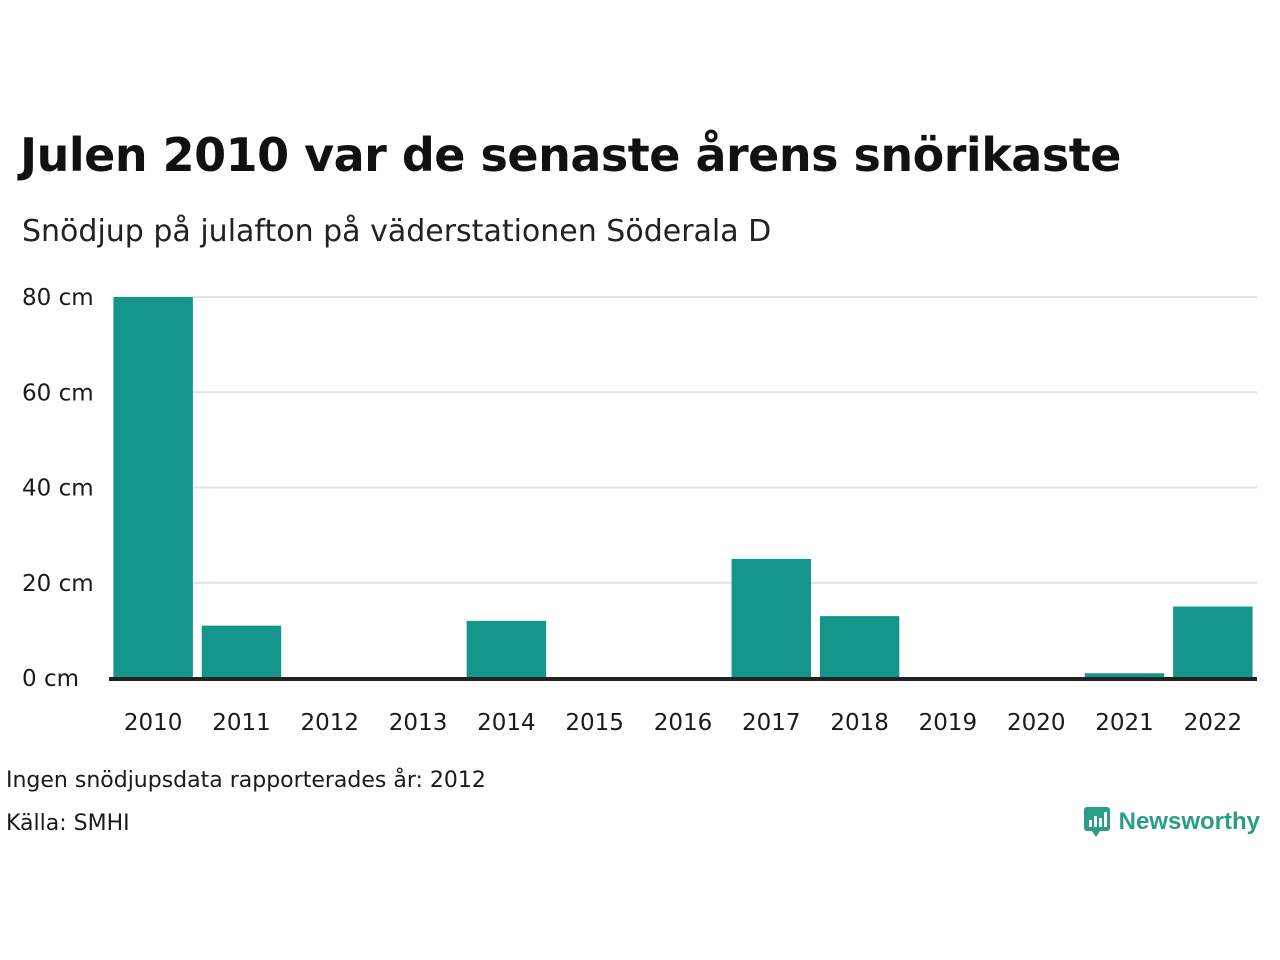 The image size is (1280, 960). What do you see at coordinates (1213, 723) in the screenshot?
I see `x-tick-label: 2022` at bounding box center [1213, 723].